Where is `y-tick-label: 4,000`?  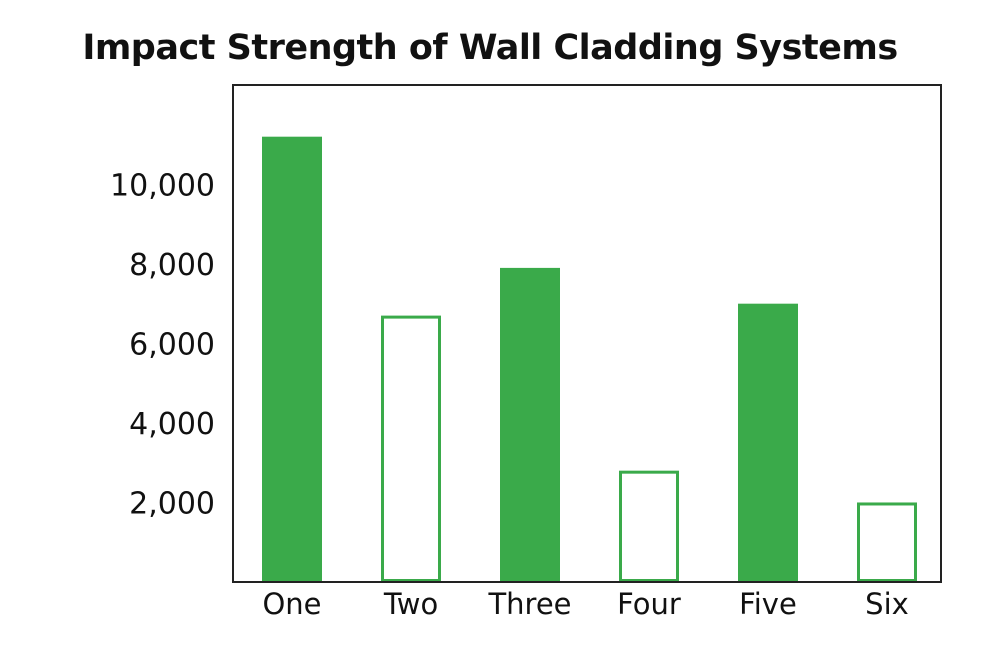
y-tick-label: 4,000 is located at coordinates (172, 424).